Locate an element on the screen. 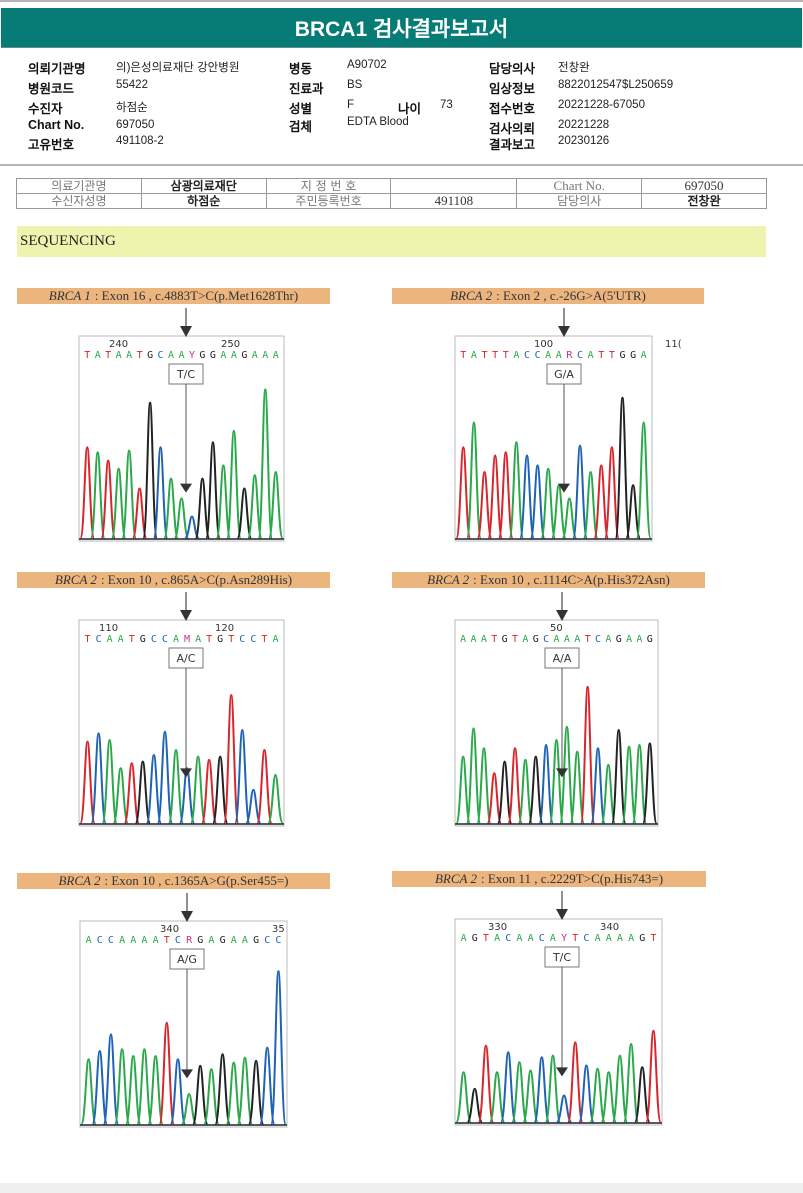 The width and height of the screenshot is (803, 1193). chromatogram: 50A A A T G T A G C A A A T C A G A A GA/A is located at coordinates (556, 709).